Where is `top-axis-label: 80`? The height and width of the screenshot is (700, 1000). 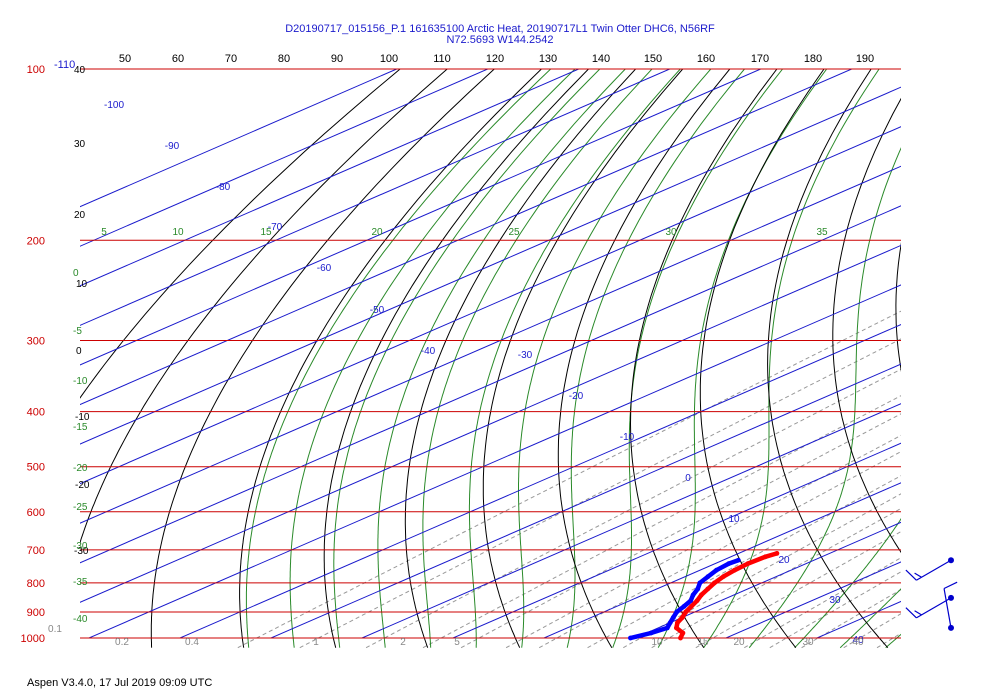 top-axis-label: 80 is located at coordinates (284, 59).